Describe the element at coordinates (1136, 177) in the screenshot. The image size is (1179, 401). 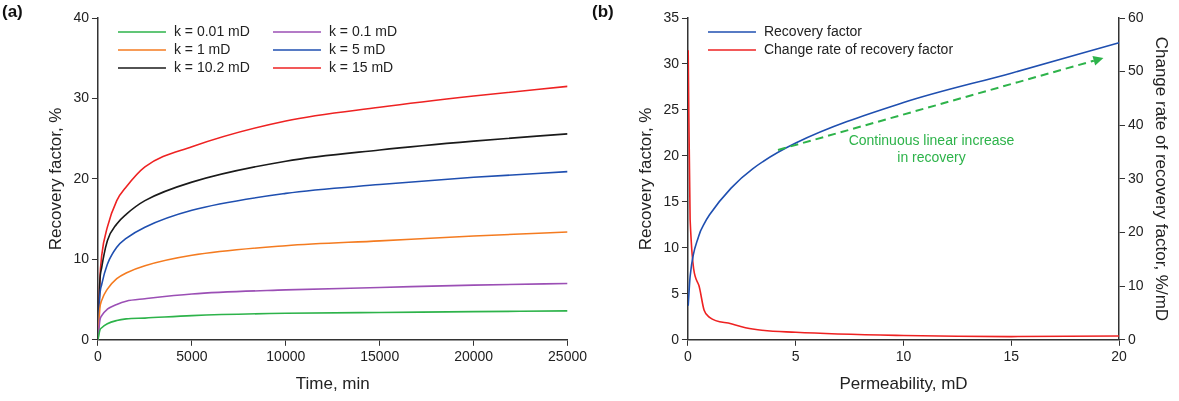
I see `y2-tick-label: 30` at that location.